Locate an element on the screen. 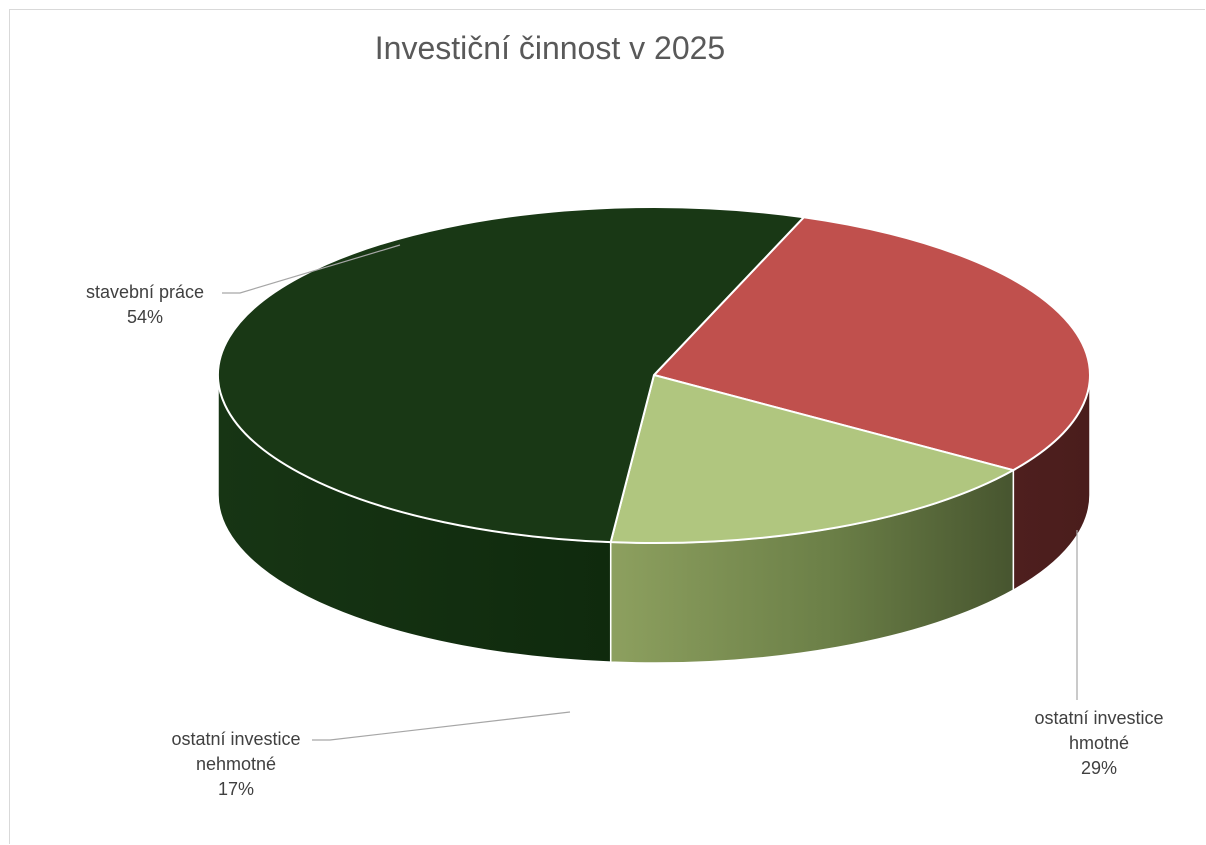  slice-ostatni-investice-hmotne-label-line: ostatní investice is located at coordinates (1098, 718).